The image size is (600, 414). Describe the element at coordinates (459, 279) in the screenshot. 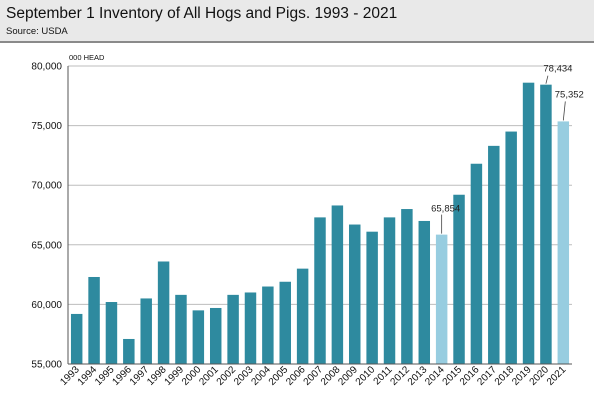

I see `bar-2015` at that location.